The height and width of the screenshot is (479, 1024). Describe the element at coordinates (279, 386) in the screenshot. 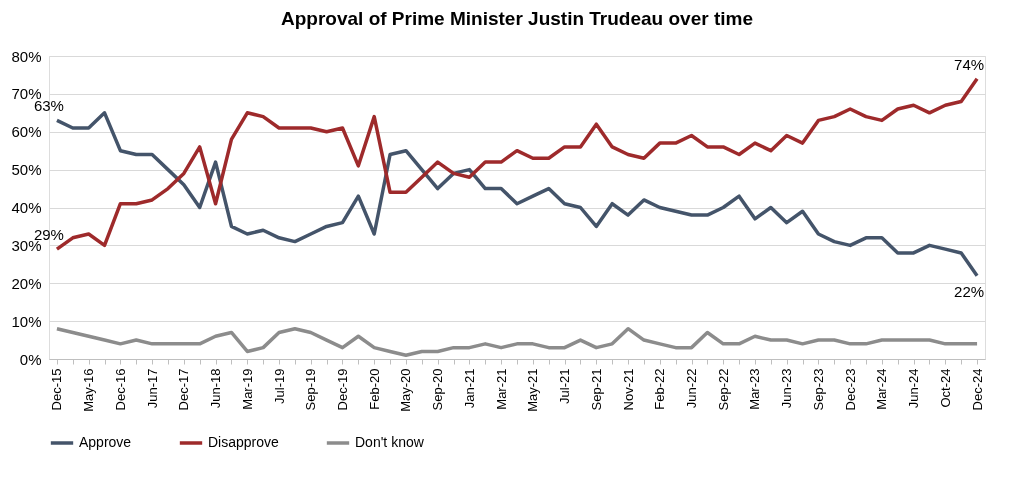

I see `x-tick-label: Jul-19` at that location.